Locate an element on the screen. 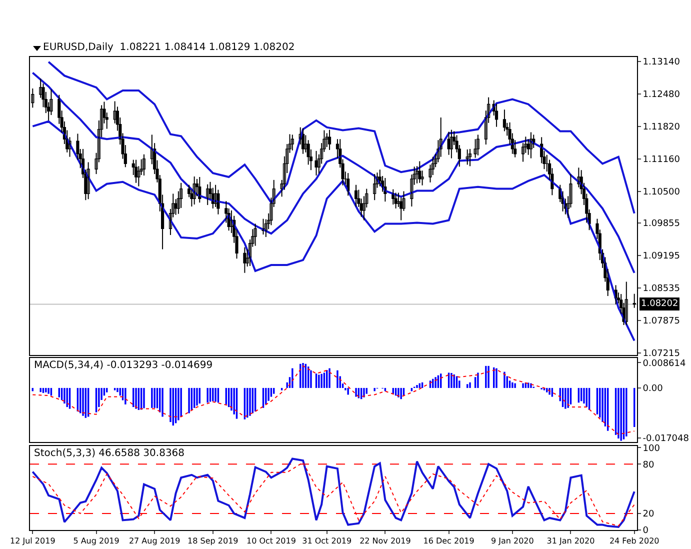 The width and height of the screenshot is (691, 549). x-tick-label: 12 Jul 2019 is located at coordinates (33, 541).